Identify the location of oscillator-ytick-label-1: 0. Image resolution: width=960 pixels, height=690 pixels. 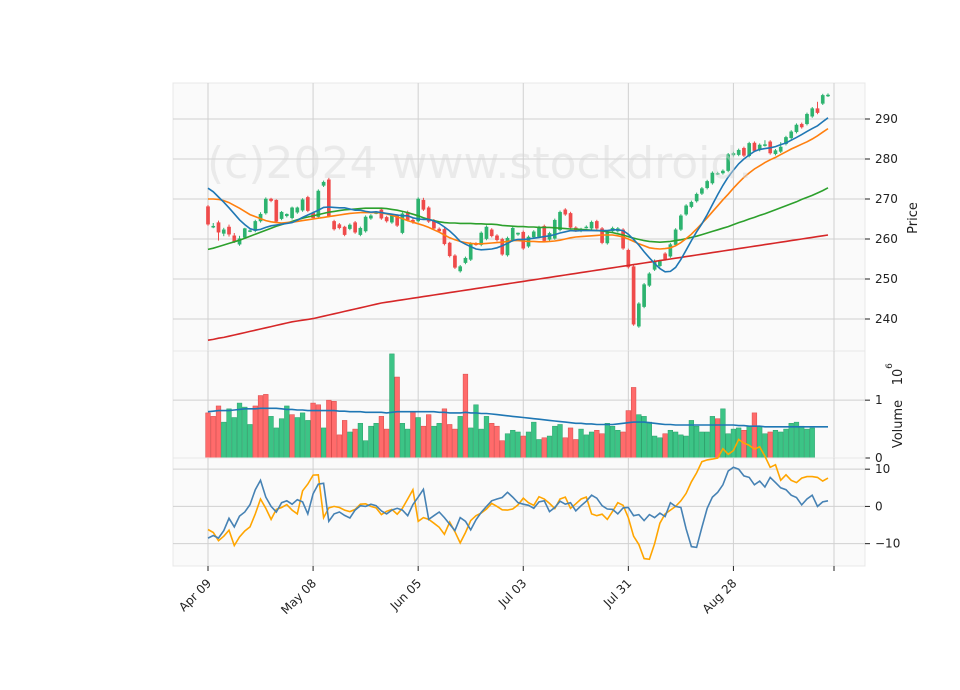
(879, 506).